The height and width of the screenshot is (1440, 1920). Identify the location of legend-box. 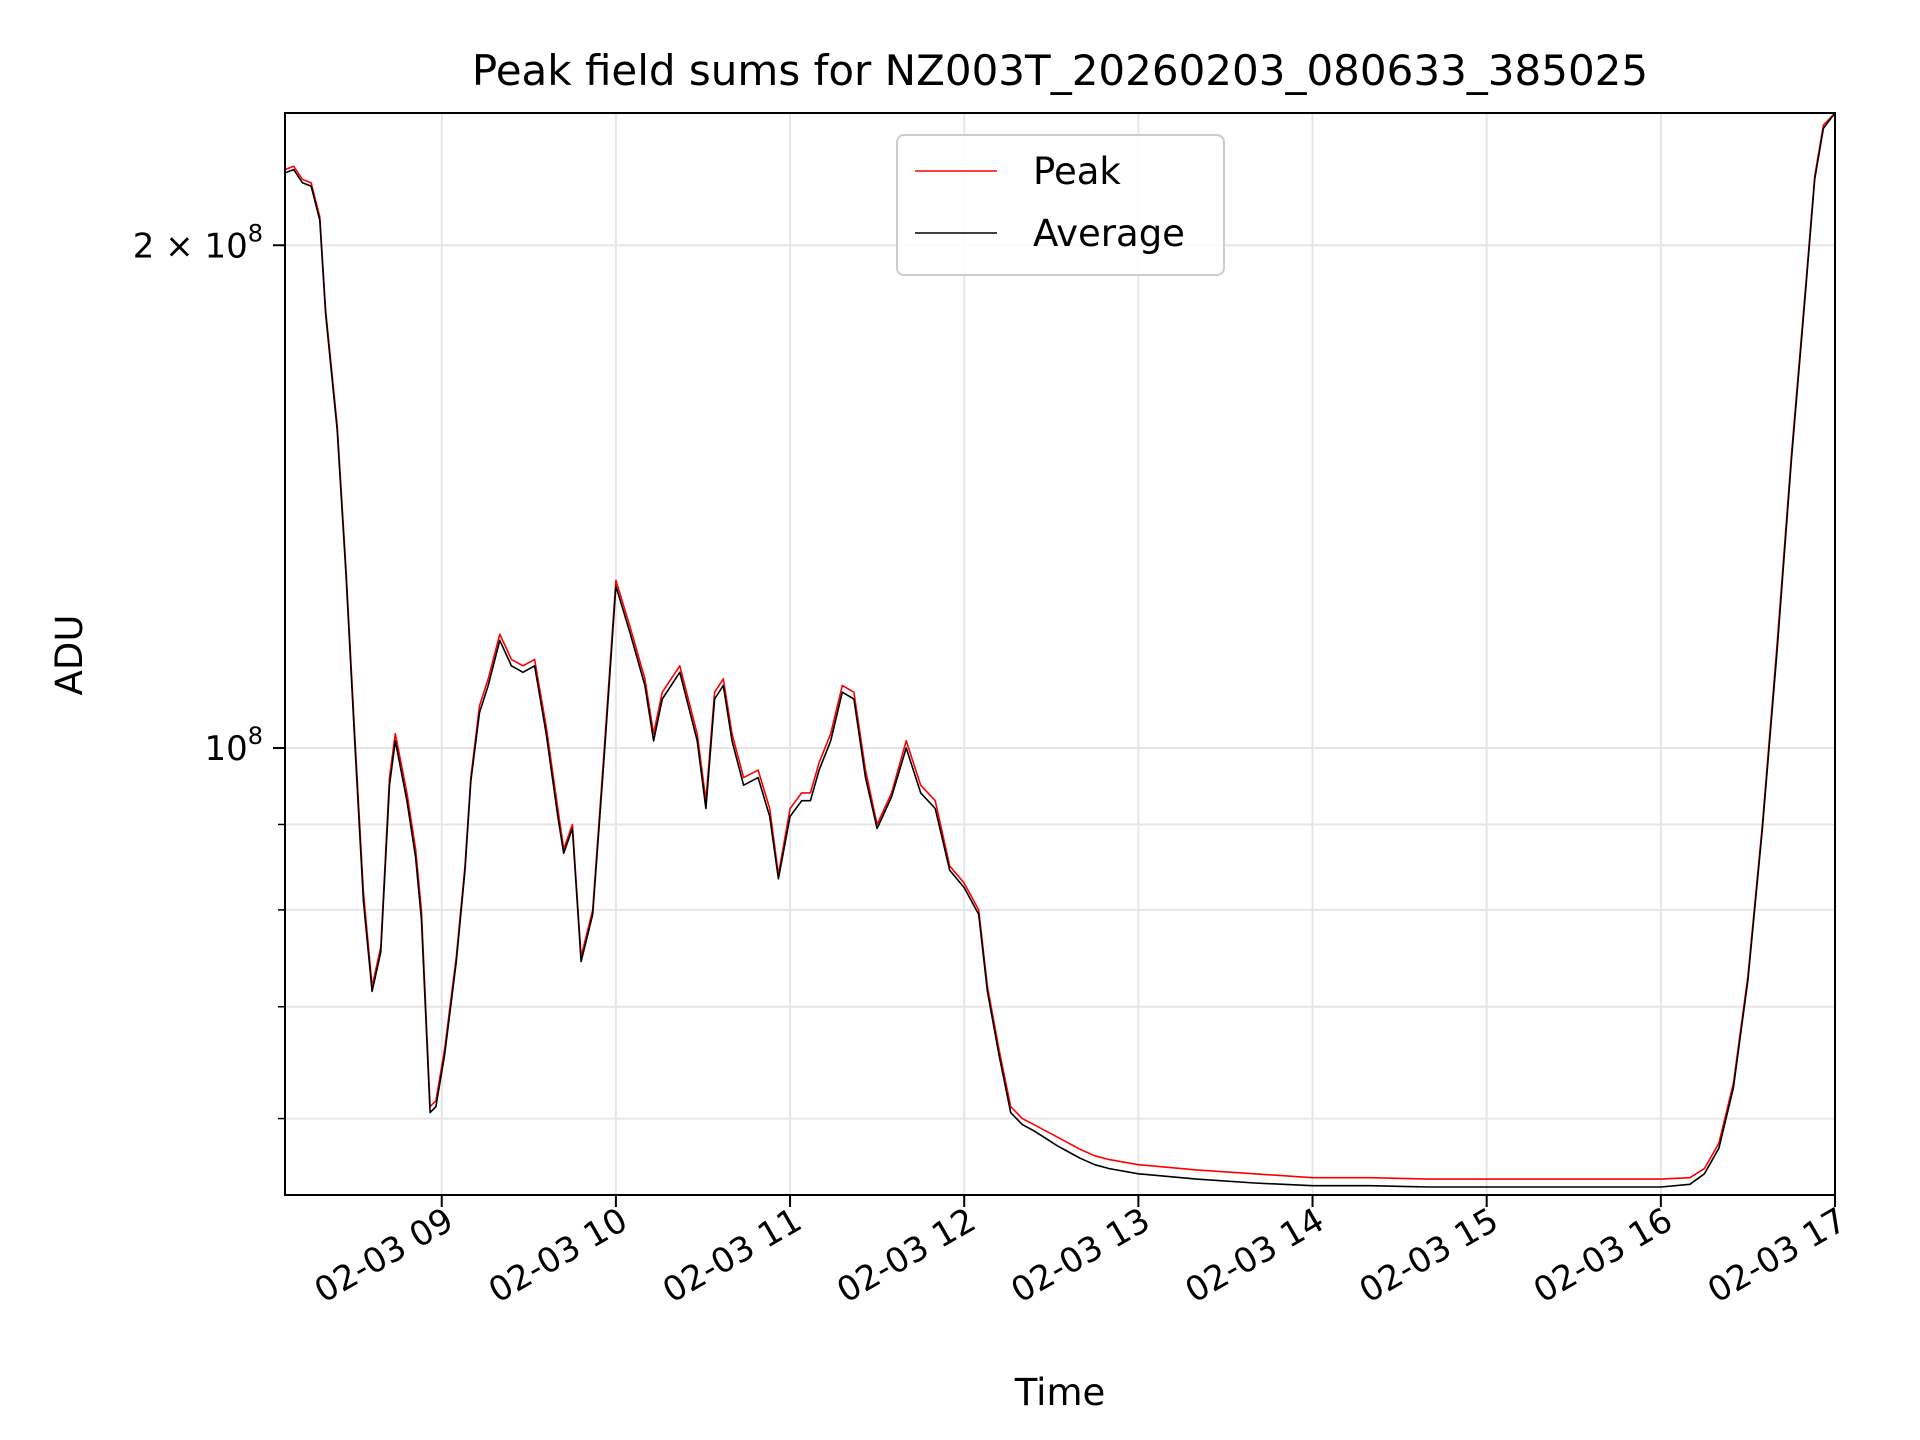
(1060, 205).